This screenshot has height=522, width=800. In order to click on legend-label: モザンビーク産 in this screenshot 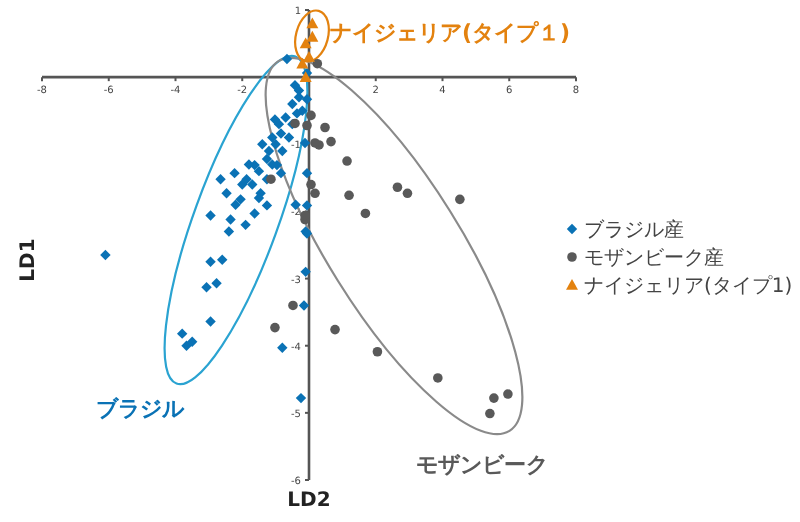, I will do `click(654, 258)`.